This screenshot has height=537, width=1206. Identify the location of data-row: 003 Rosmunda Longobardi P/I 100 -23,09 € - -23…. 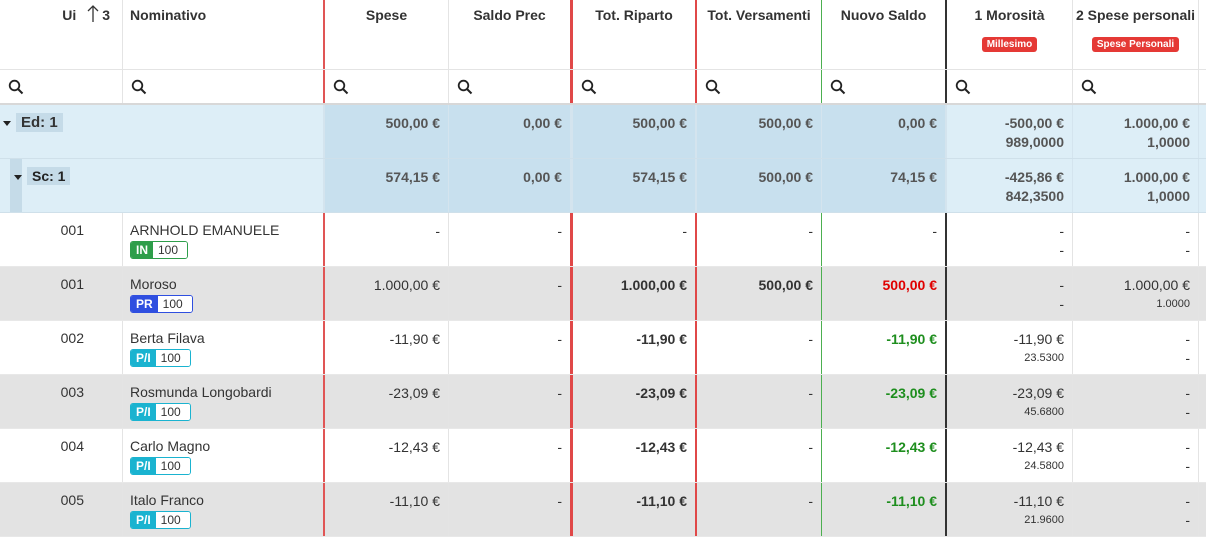
(603, 402).